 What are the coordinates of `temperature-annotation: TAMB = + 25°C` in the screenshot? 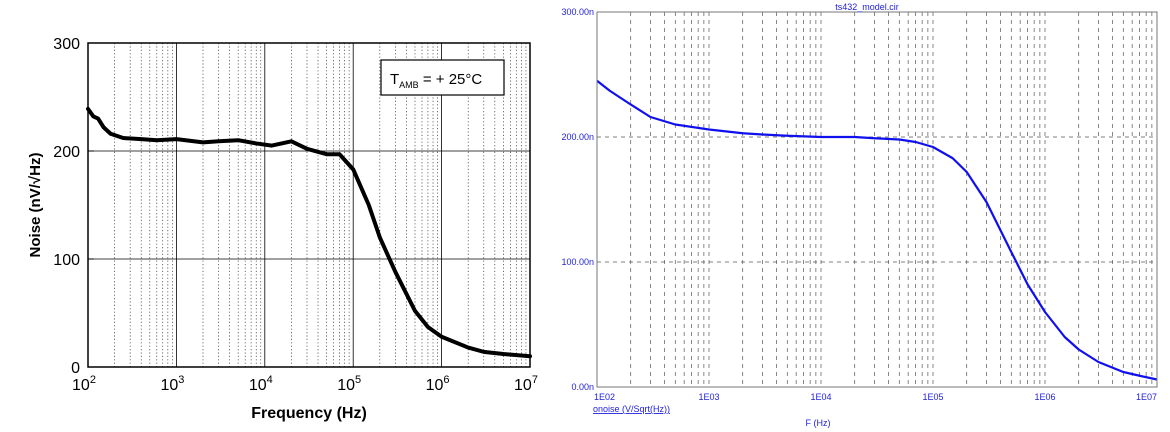 It's located at (442, 77).